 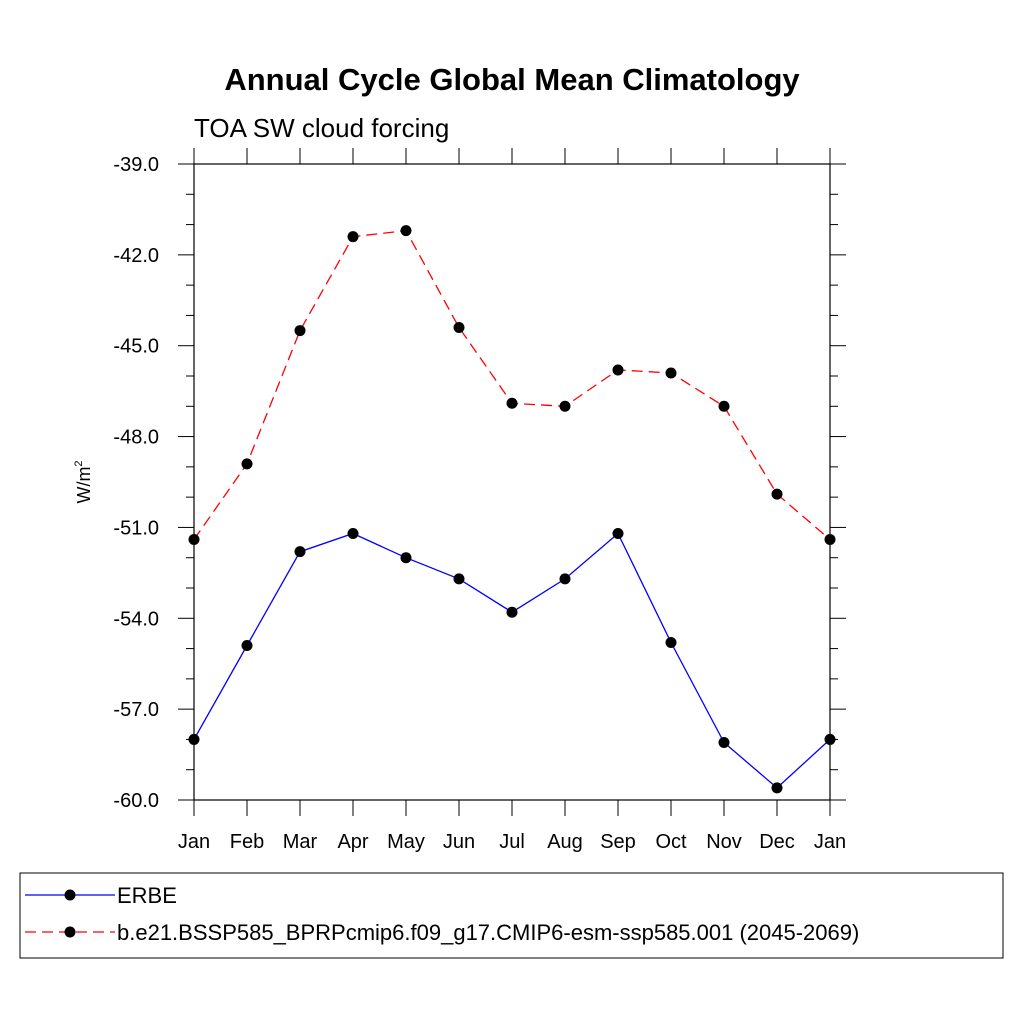 What do you see at coordinates (777, 842) in the screenshot?
I see `x-tick-label: Dec` at bounding box center [777, 842].